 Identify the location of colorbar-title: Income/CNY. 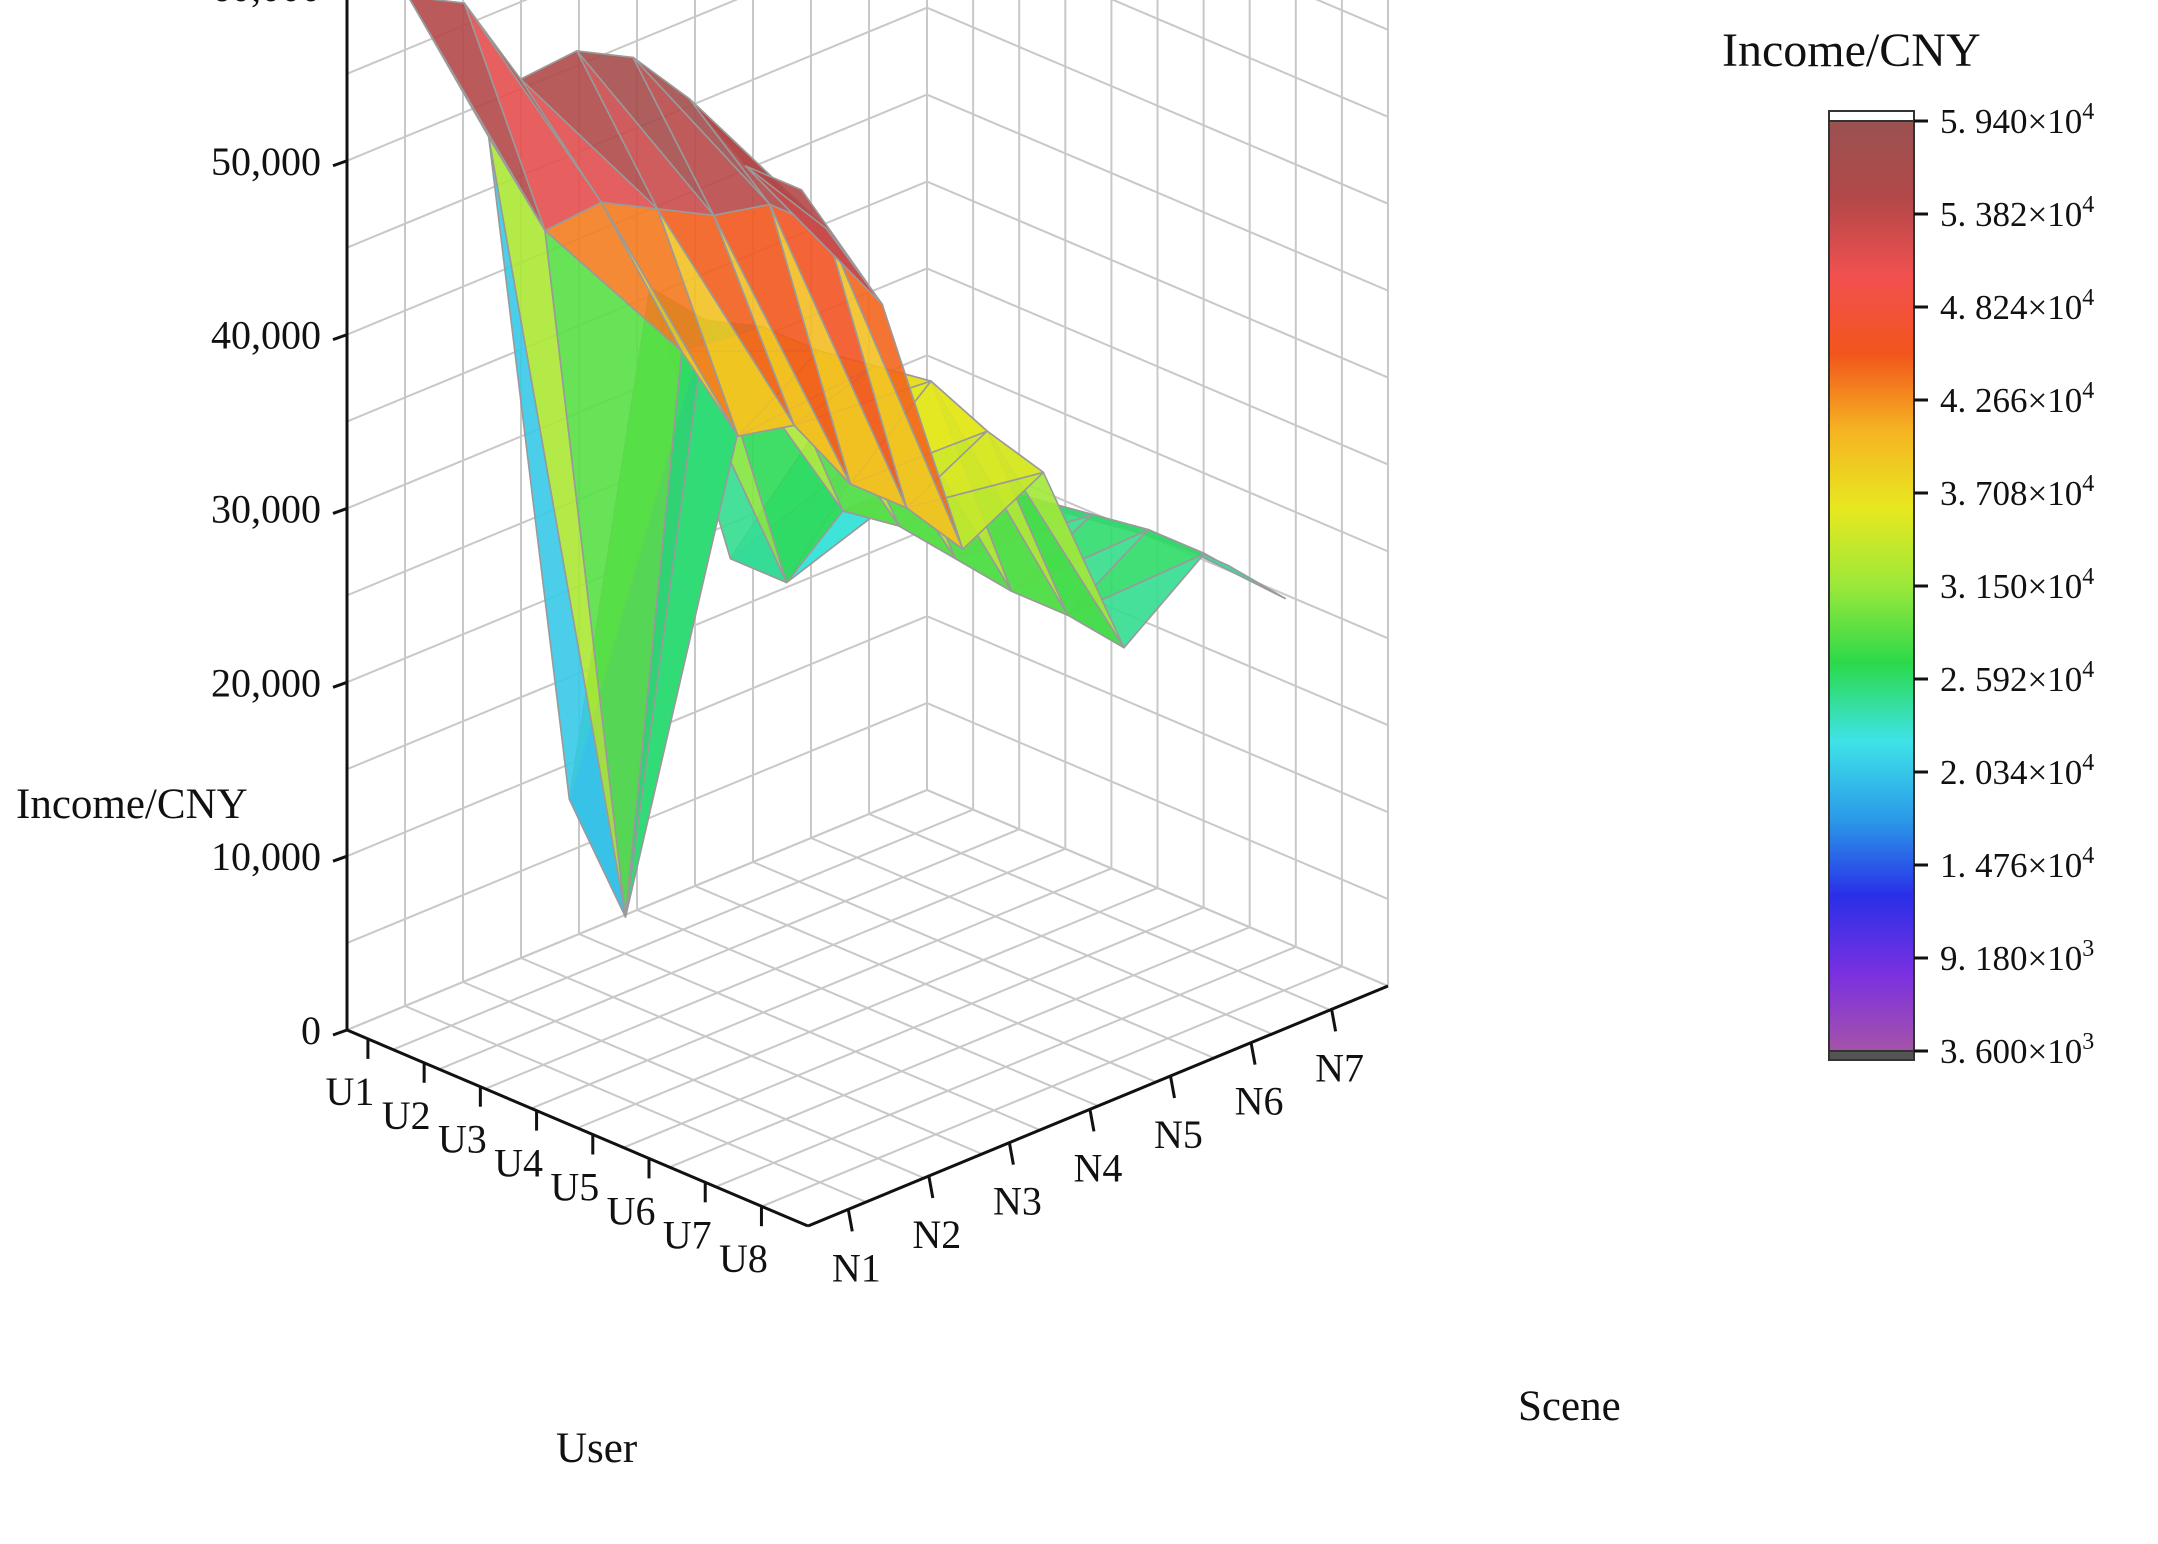
(1851, 50).